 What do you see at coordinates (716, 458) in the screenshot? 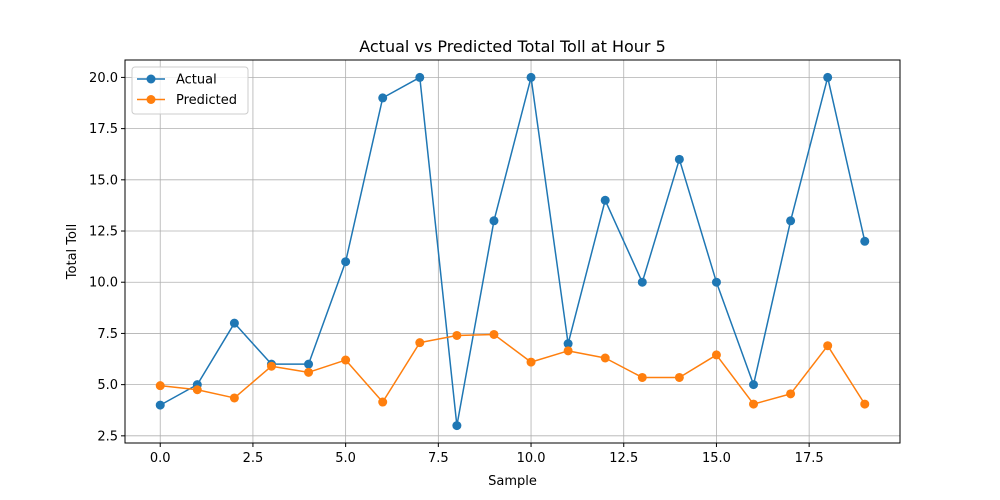
I see `x-tick-label: 15.0` at bounding box center [716, 458].